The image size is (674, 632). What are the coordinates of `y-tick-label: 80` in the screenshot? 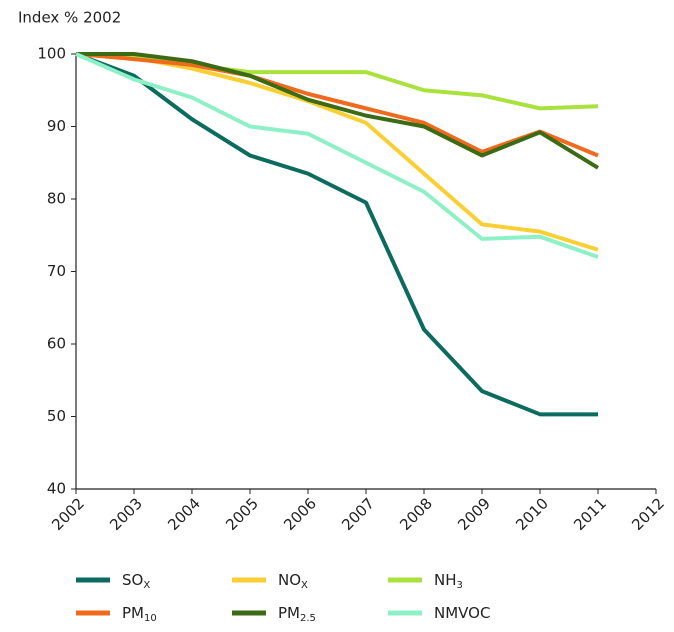 It's located at (56, 199).